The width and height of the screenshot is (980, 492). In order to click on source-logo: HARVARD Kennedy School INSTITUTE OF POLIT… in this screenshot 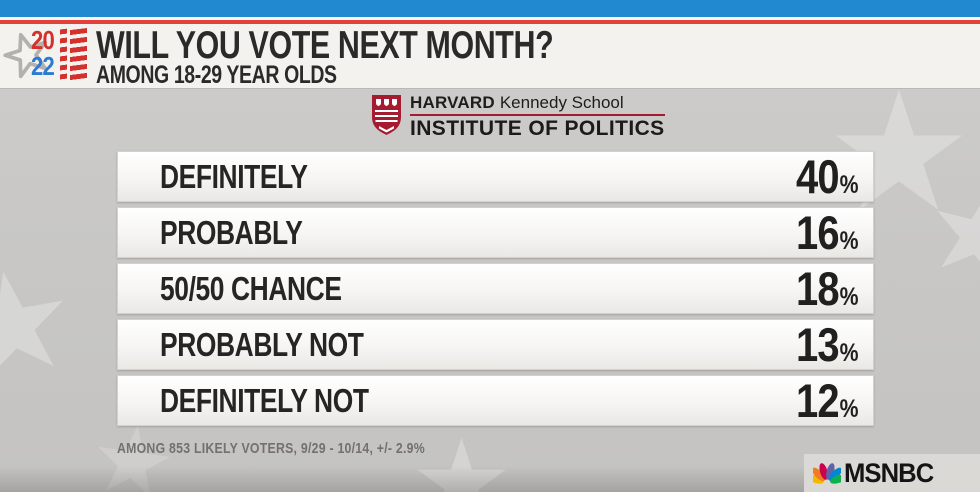, I will do `click(518, 117)`.